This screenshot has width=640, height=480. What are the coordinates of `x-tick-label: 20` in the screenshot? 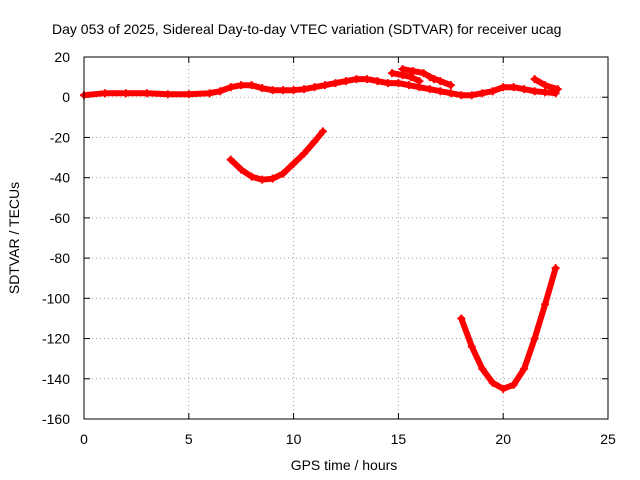 It's located at (503, 439).